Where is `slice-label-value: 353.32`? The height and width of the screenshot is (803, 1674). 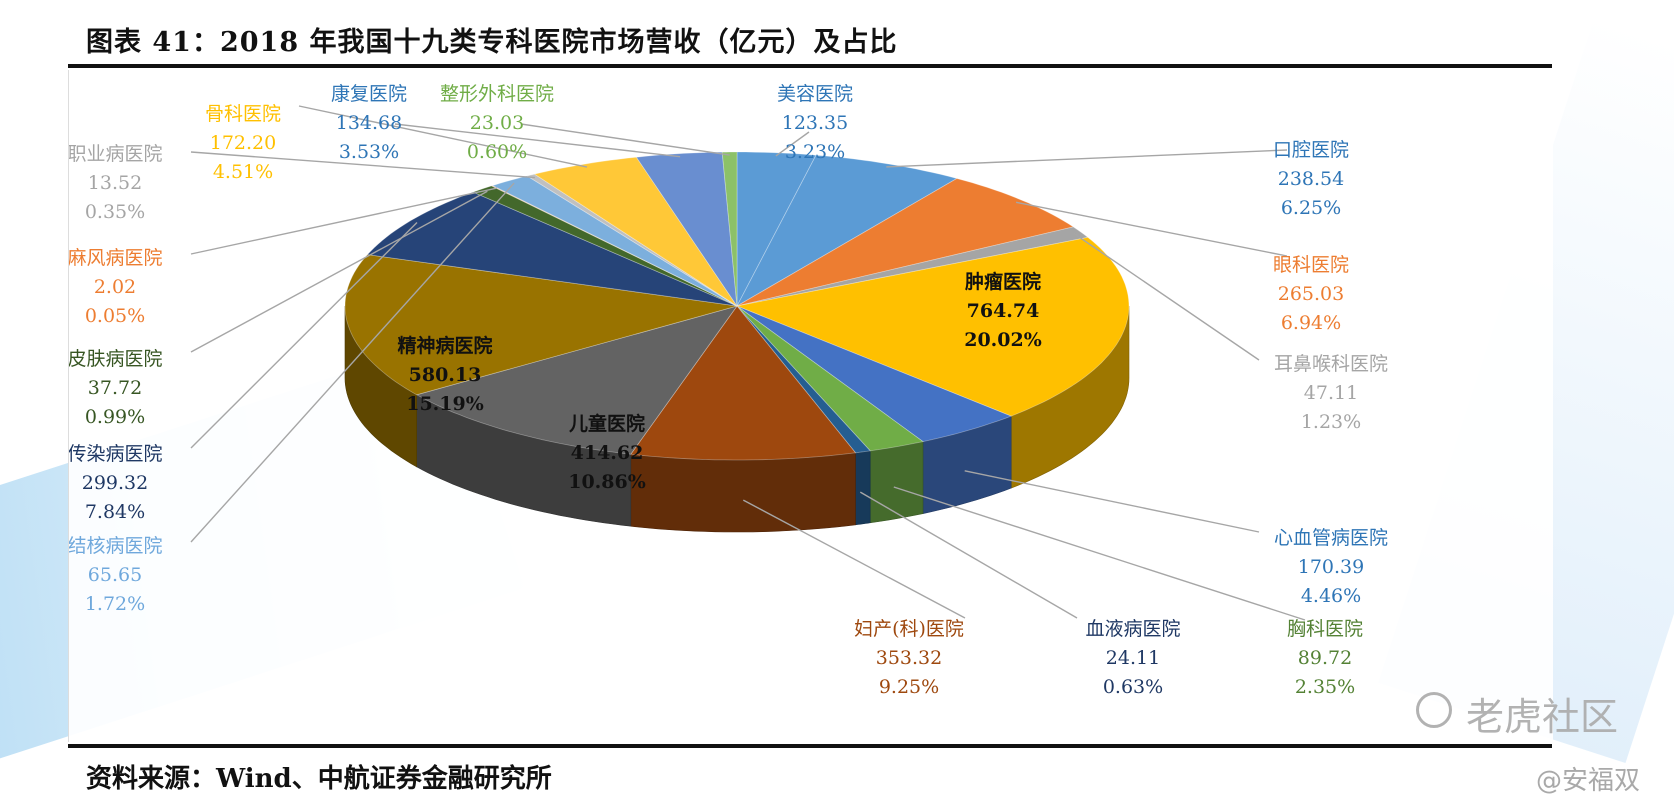 slice-label-value: 353.32 is located at coordinates (909, 658).